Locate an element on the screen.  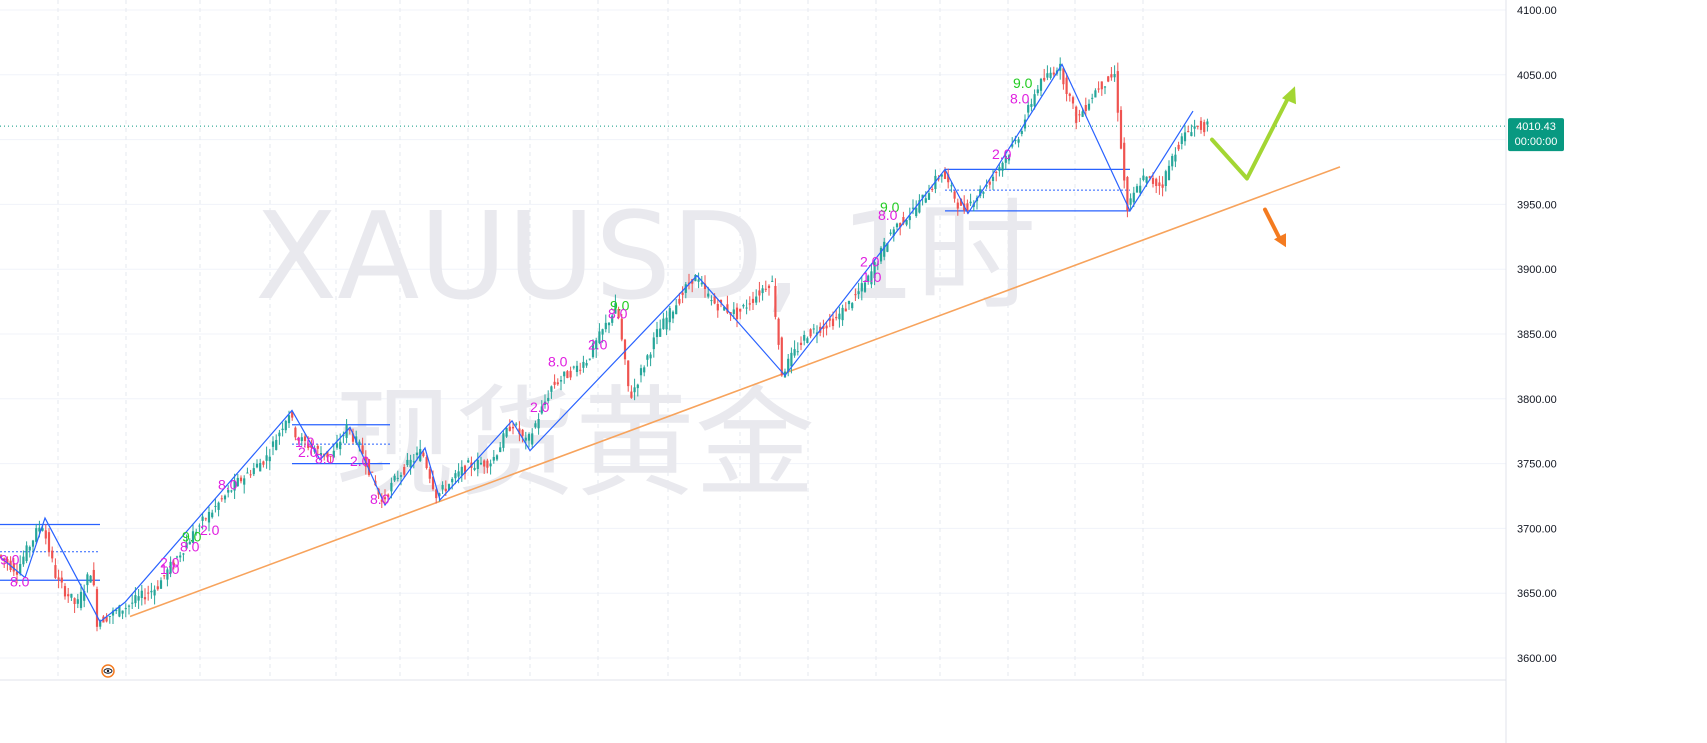
eye-icon is located at coordinates (108, 671).